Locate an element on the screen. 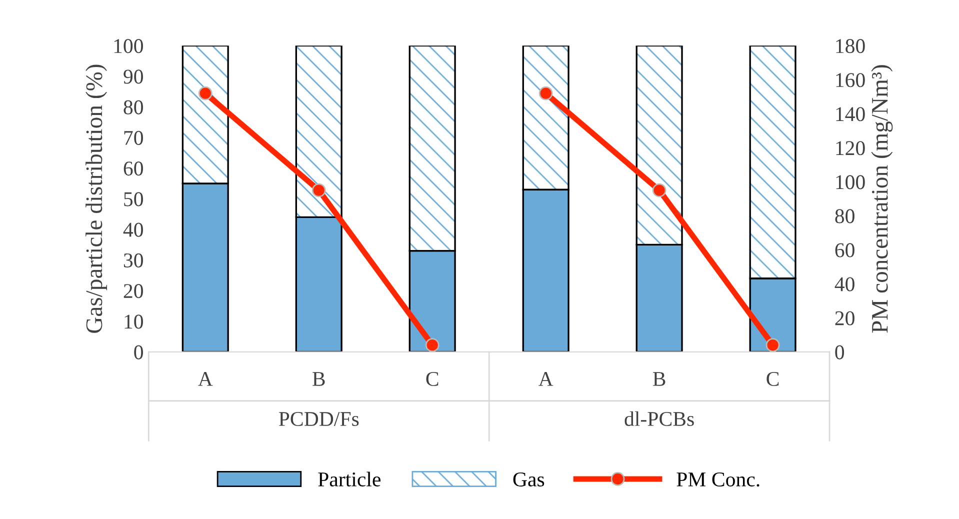 This screenshot has height=519, width=959. y-tick-label: 30 is located at coordinates (133, 260).